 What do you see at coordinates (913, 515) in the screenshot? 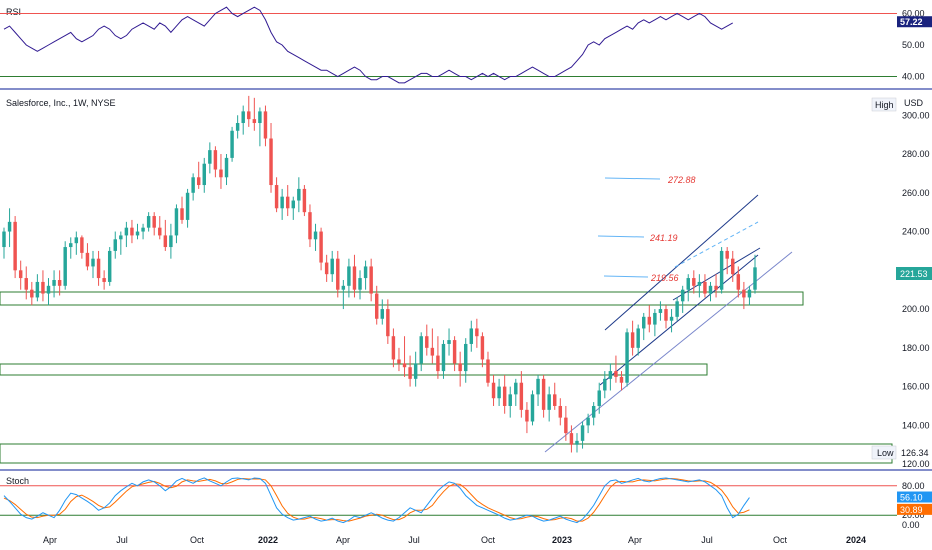
I see `stoch-tick-label: 20.00` at bounding box center [913, 515].